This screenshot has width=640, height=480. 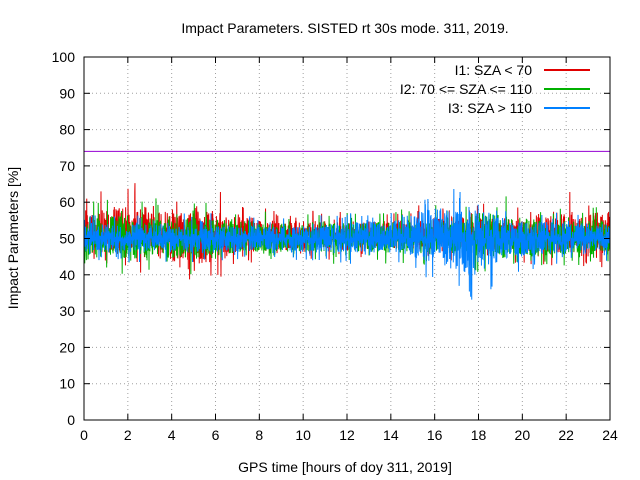 What do you see at coordinates (466, 89) in the screenshot?
I see `legend-label-2: I2: 70 <= SZA <= 110` at bounding box center [466, 89].